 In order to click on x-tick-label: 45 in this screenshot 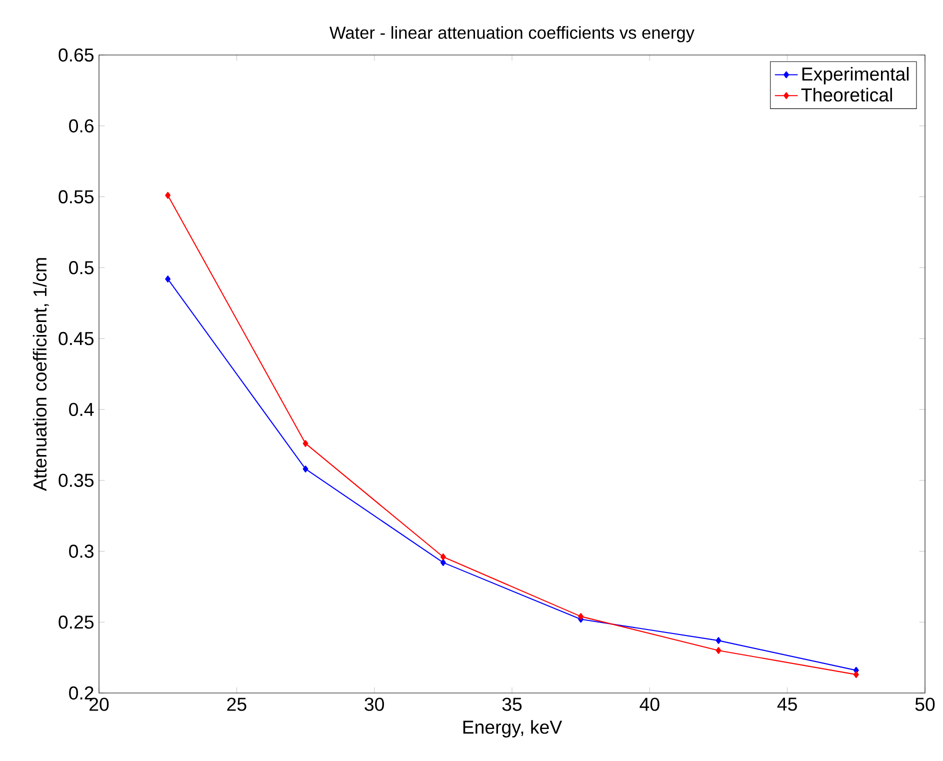, I will do `click(787, 704)`.